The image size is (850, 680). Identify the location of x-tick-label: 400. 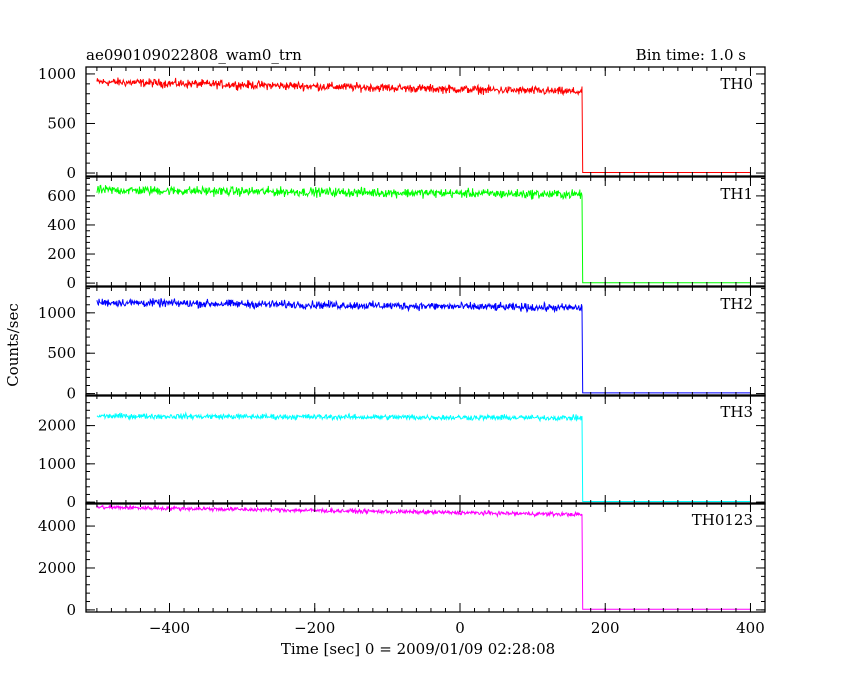
(750, 628).